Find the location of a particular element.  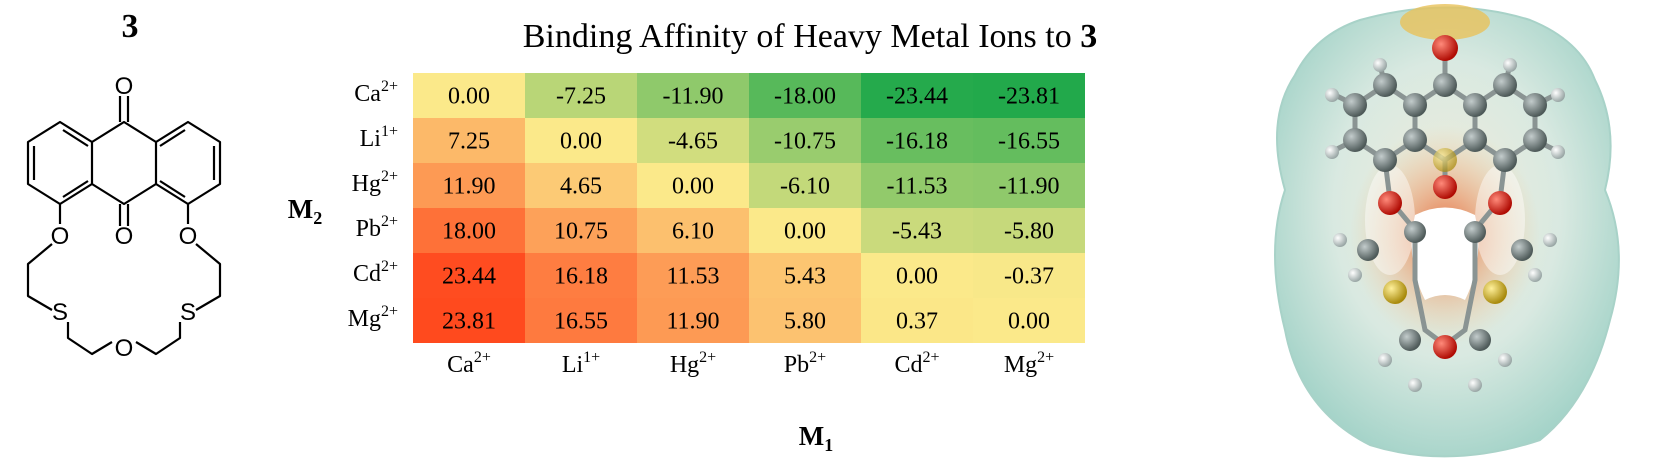

heatmap-value-r0-c4: -23.44 is located at coordinates (917, 97).